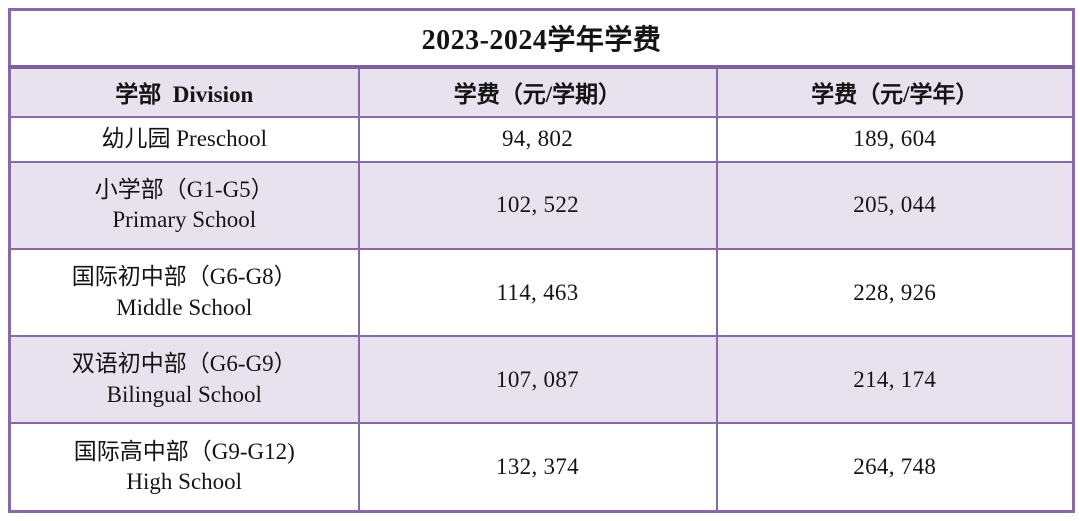 The image size is (1080, 521). Describe the element at coordinates (184, 307) in the screenshot. I see `division-name-line2: Middle School` at that location.